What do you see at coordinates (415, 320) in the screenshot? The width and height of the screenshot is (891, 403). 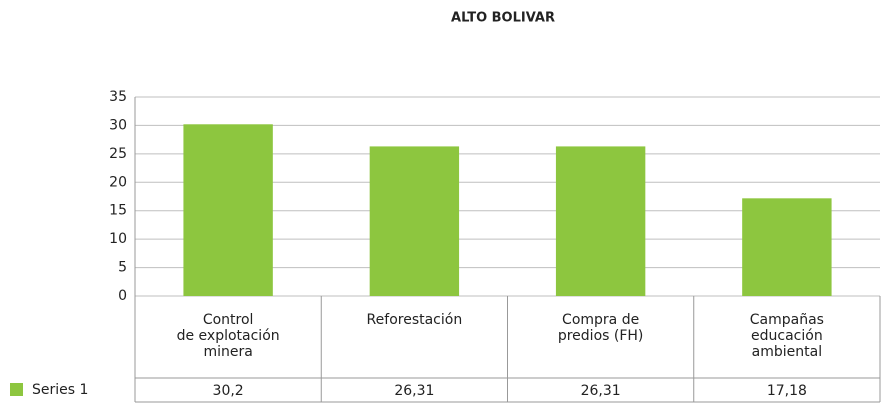 I see `x-tick-label: Reforestación` at bounding box center [415, 320].